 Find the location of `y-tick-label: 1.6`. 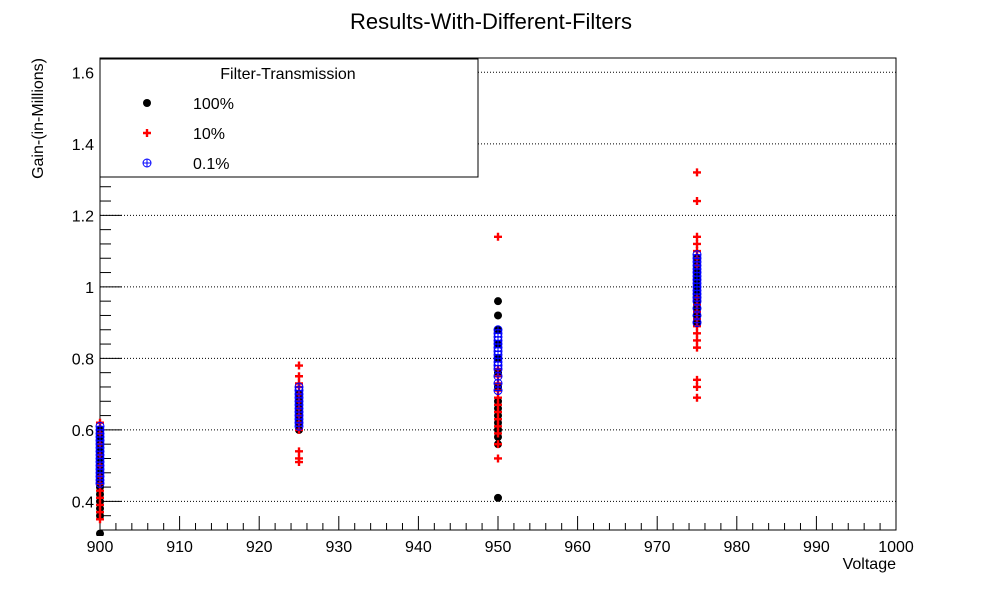

y-tick-label: 1.6 is located at coordinates (83, 73).